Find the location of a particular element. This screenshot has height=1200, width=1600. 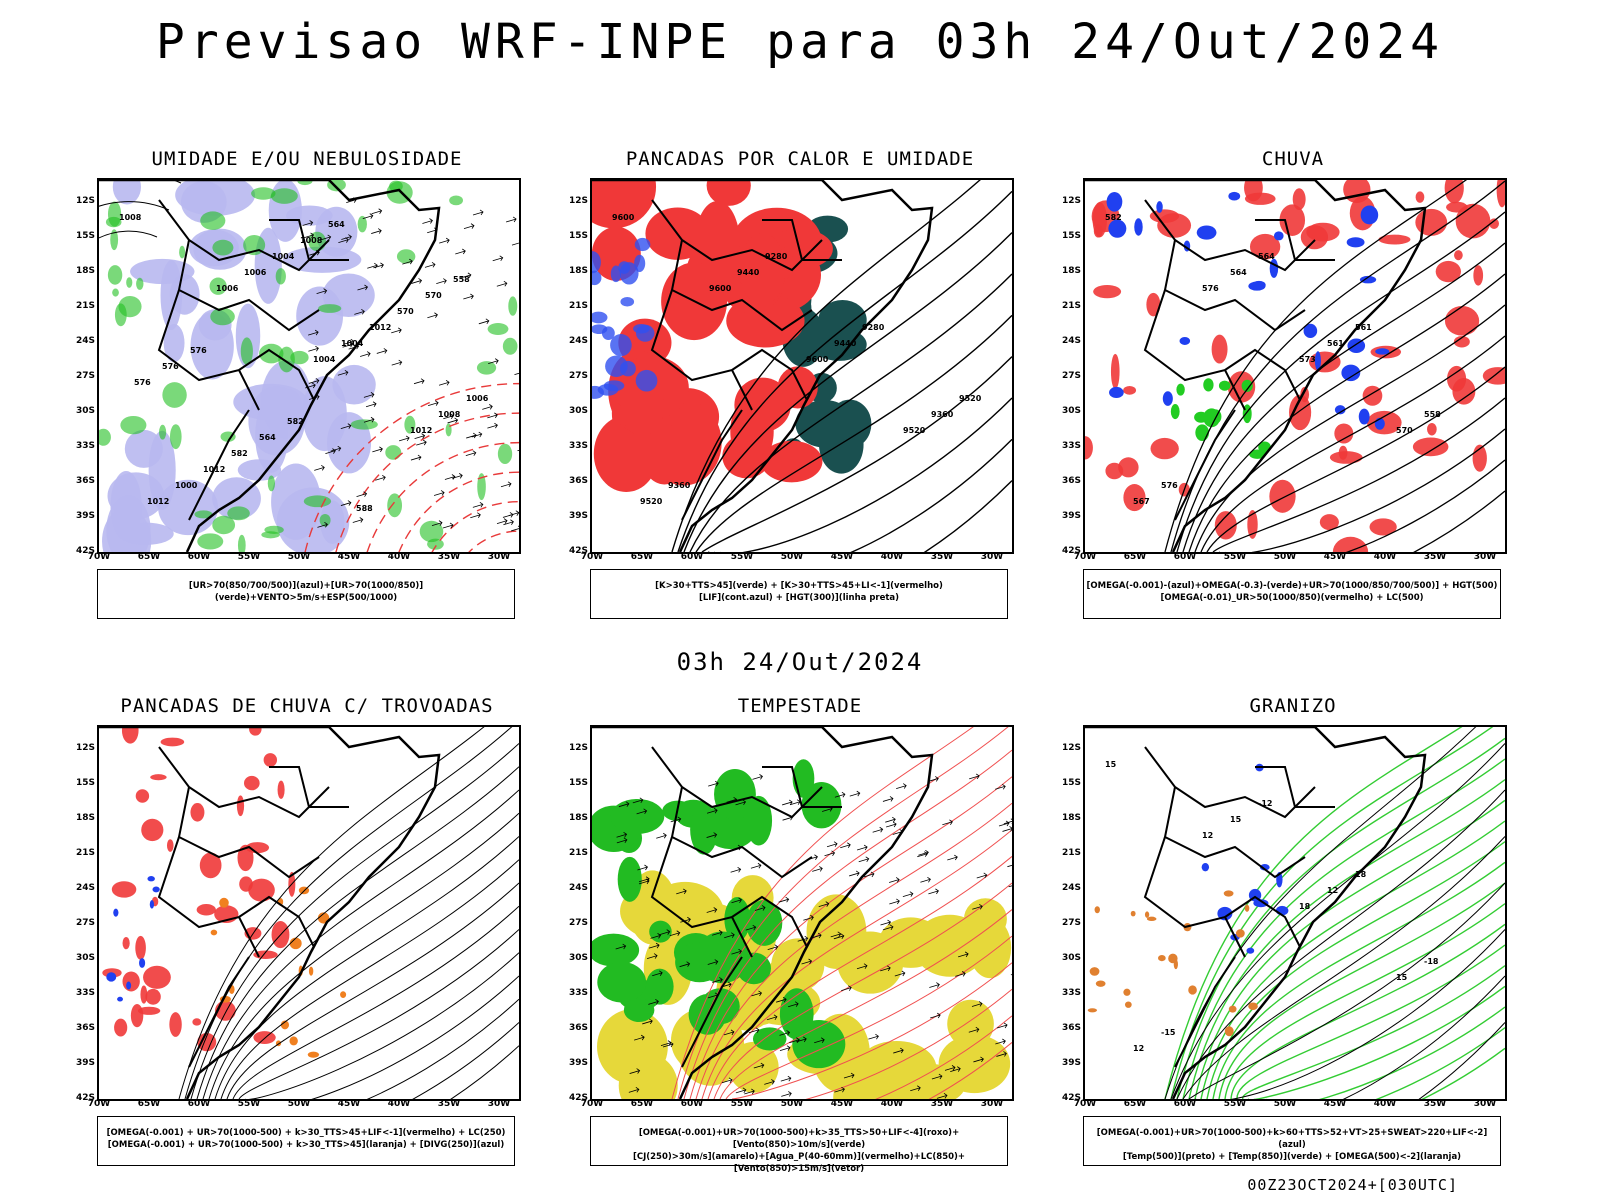

contour-label: 558 is located at coordinates (1432, 414).